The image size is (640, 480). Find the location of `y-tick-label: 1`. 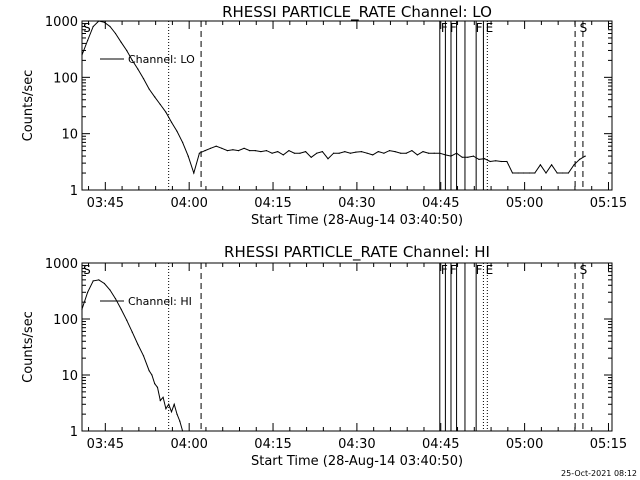

y-tick-label: 1 is located at coordinates (74, 432).